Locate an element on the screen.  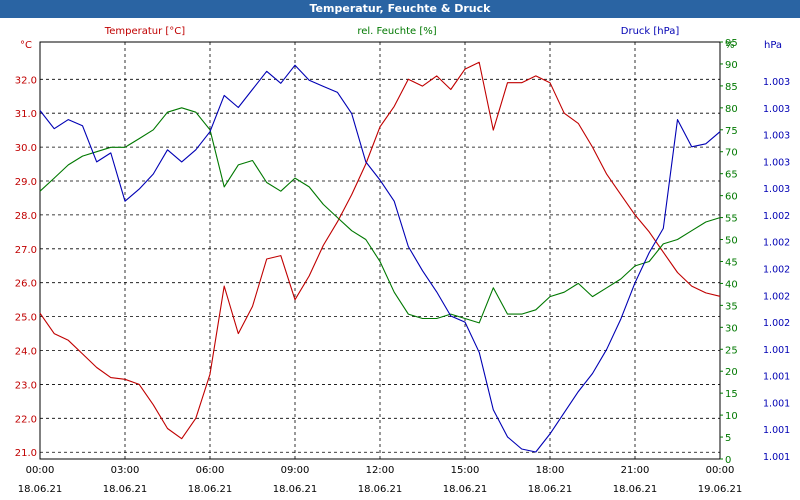
temperature-tick-label: 22.0 is located at coordinates (26, 419).